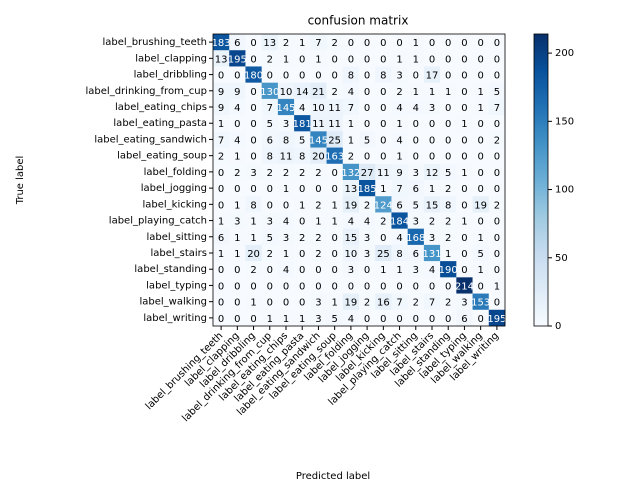 Image resolution: width=640 pixels, height=480 pixels. What do you see at coordinates (285, 108) in the screenshot?
I see `cell-value: 145` at bounding box center [285, 108].